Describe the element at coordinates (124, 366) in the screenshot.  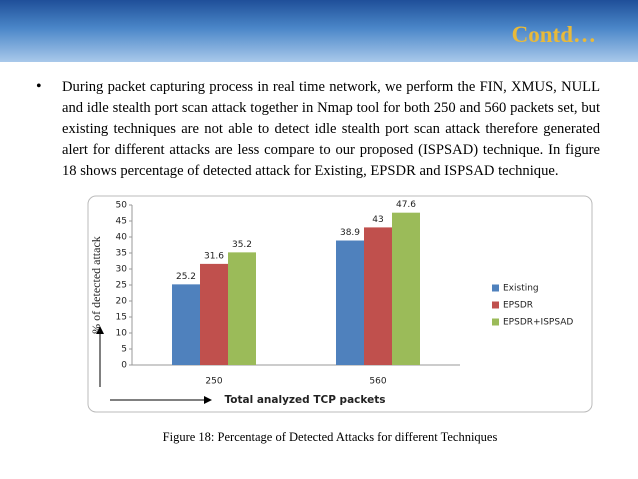
I see `y-tick-label: 0` at that location.